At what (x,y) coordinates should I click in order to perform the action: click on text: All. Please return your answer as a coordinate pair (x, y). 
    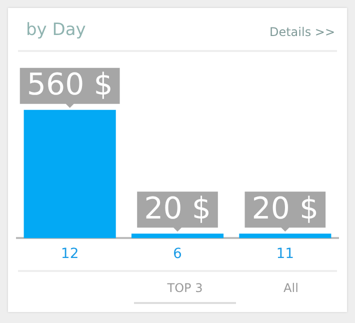
    Looking at the image, I should click on (291, 288).